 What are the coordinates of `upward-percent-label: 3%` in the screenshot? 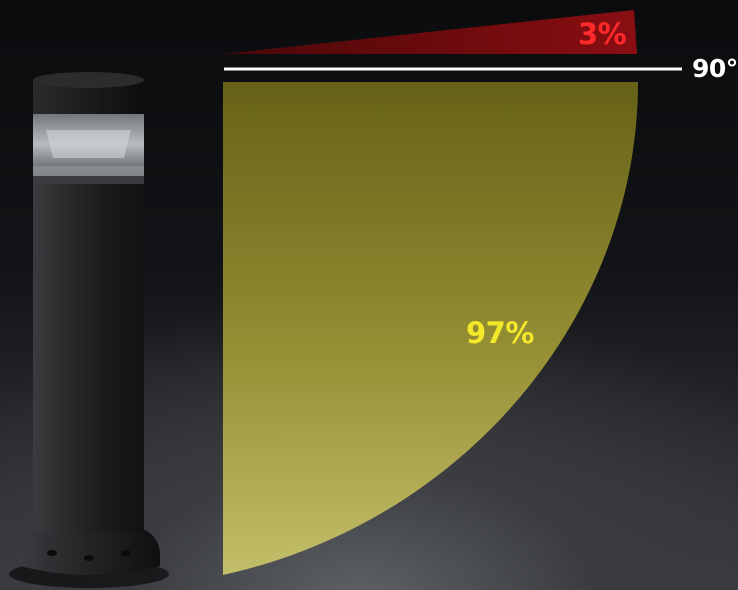 It's located at (602, 34).